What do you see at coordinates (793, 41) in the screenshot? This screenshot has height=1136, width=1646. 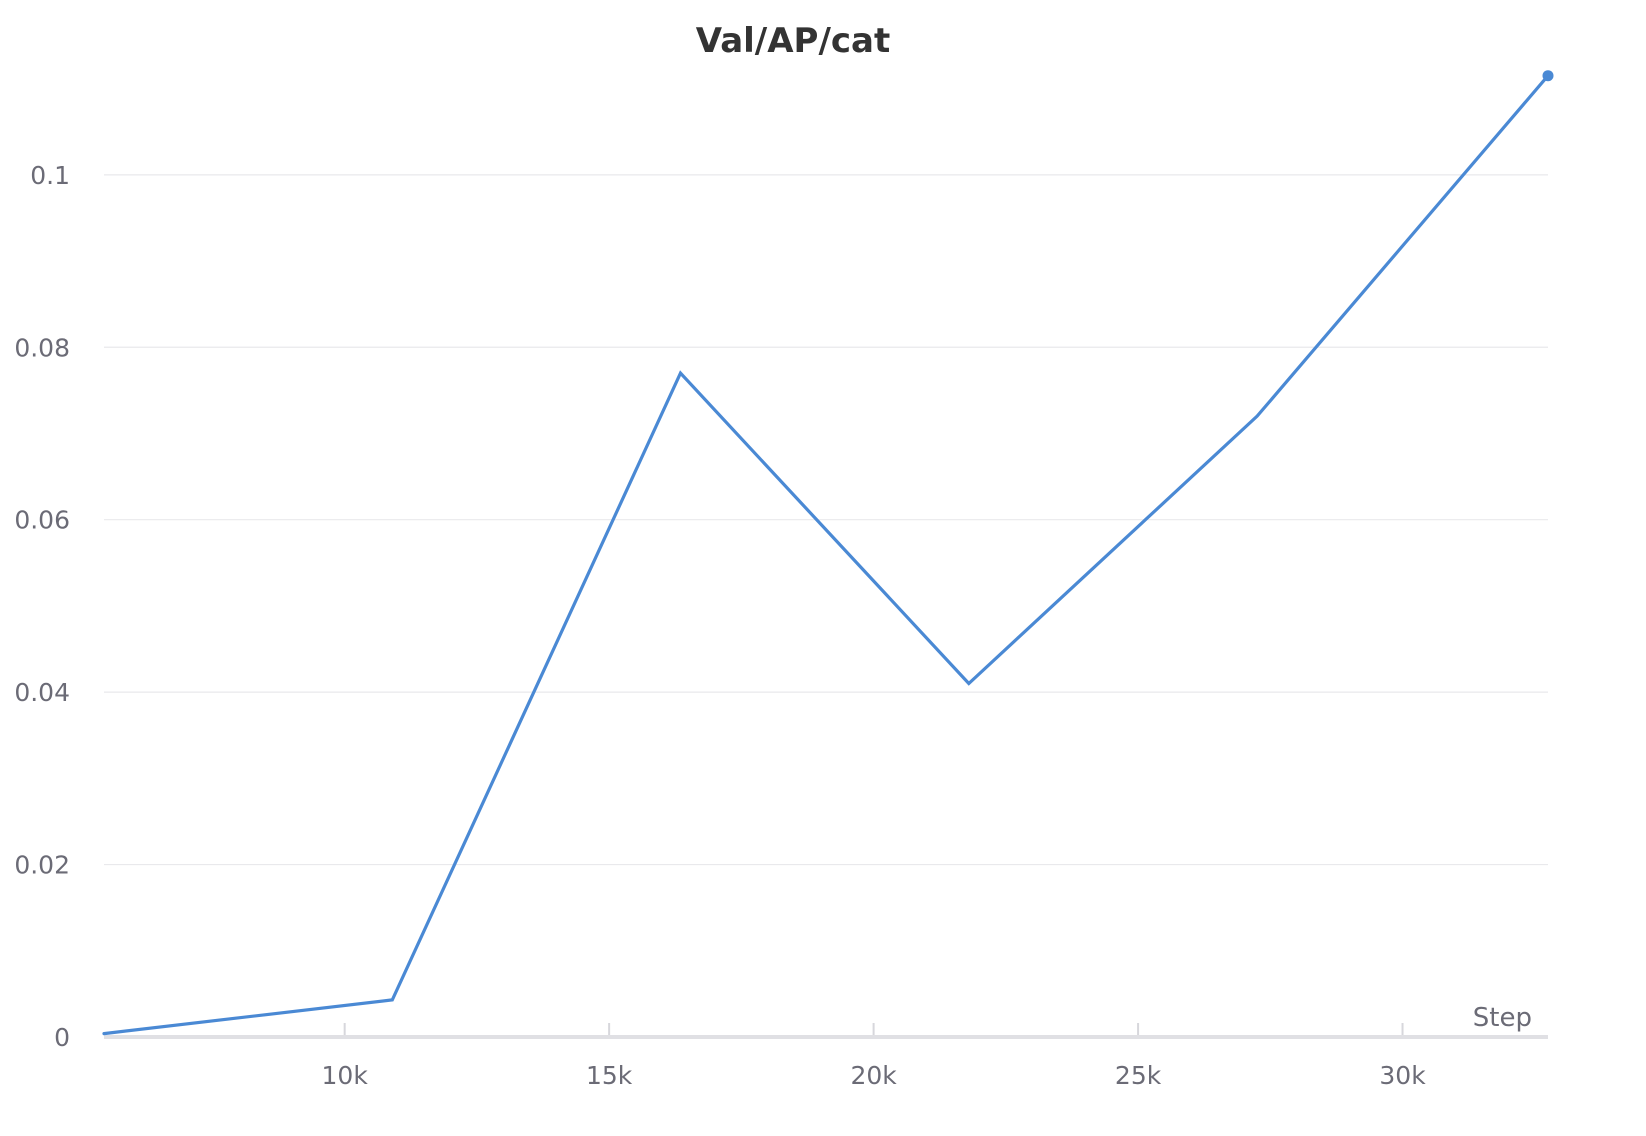 I see `chart-title: Val/AP/cat` at bounding box center [793, 41].